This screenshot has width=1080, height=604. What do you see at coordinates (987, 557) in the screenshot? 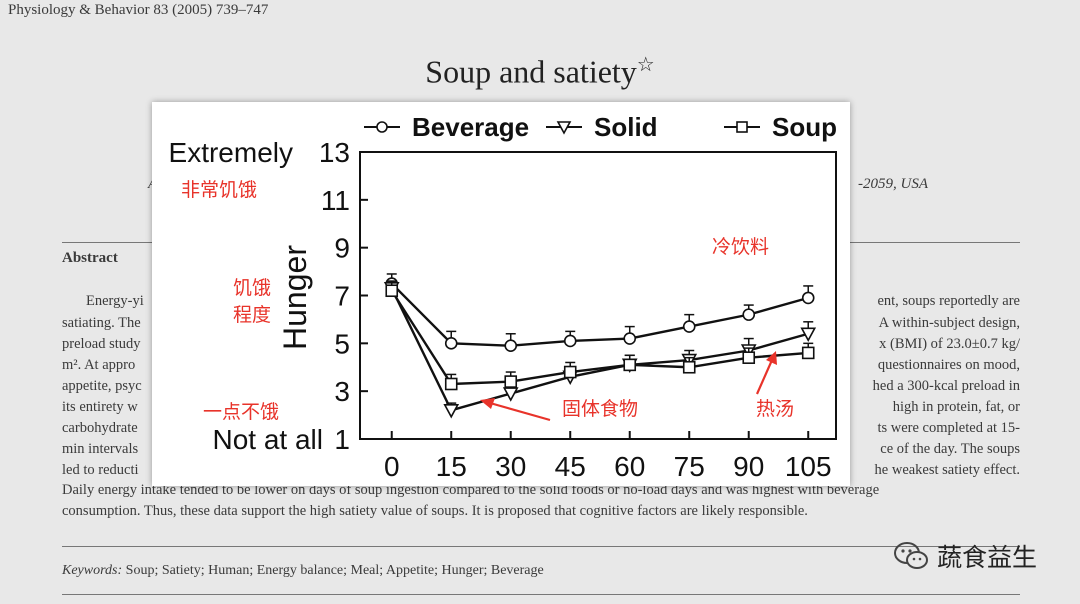
I see `watermark-text: 蔬食益生` at bounding box center [987, 557].